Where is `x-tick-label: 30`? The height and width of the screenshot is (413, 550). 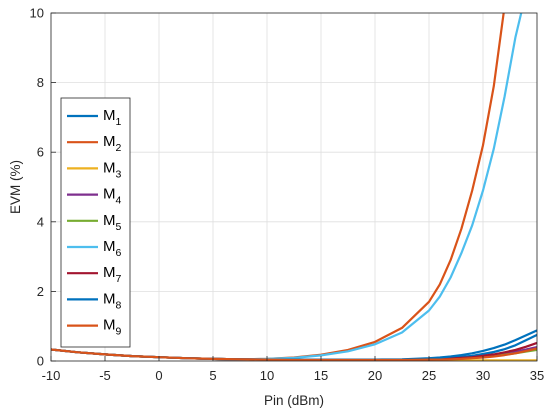
x-tick-label: 30 is located at coordinates (483, 375).